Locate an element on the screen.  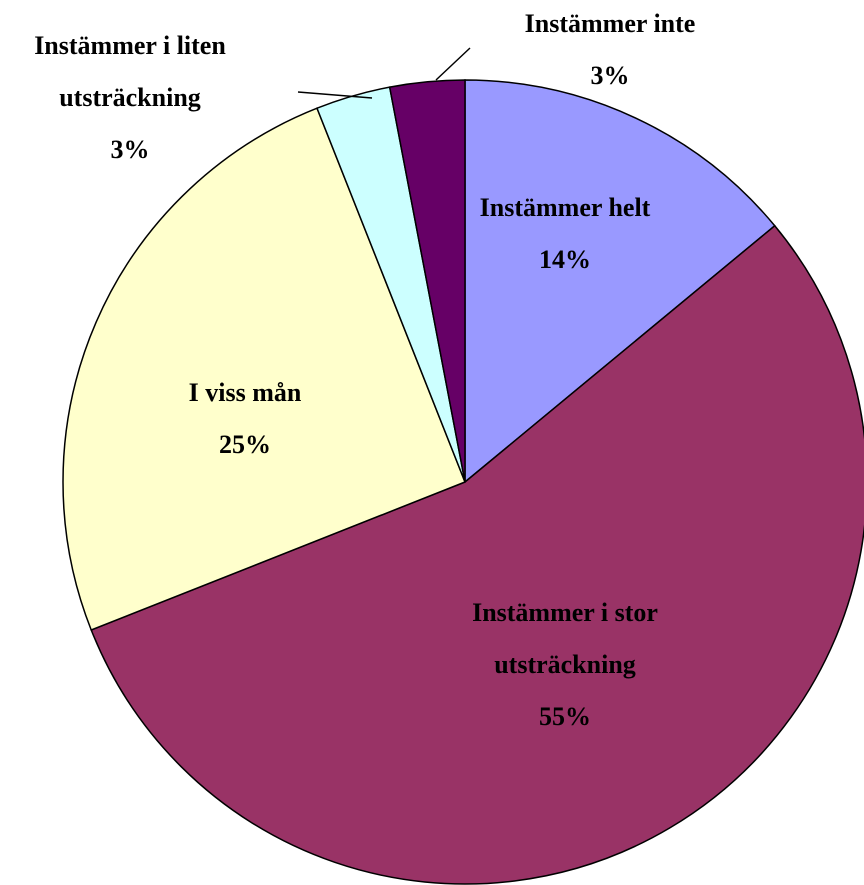
slice-label: Instämmer i liten utsträckning is located at coordinates (130, 71).